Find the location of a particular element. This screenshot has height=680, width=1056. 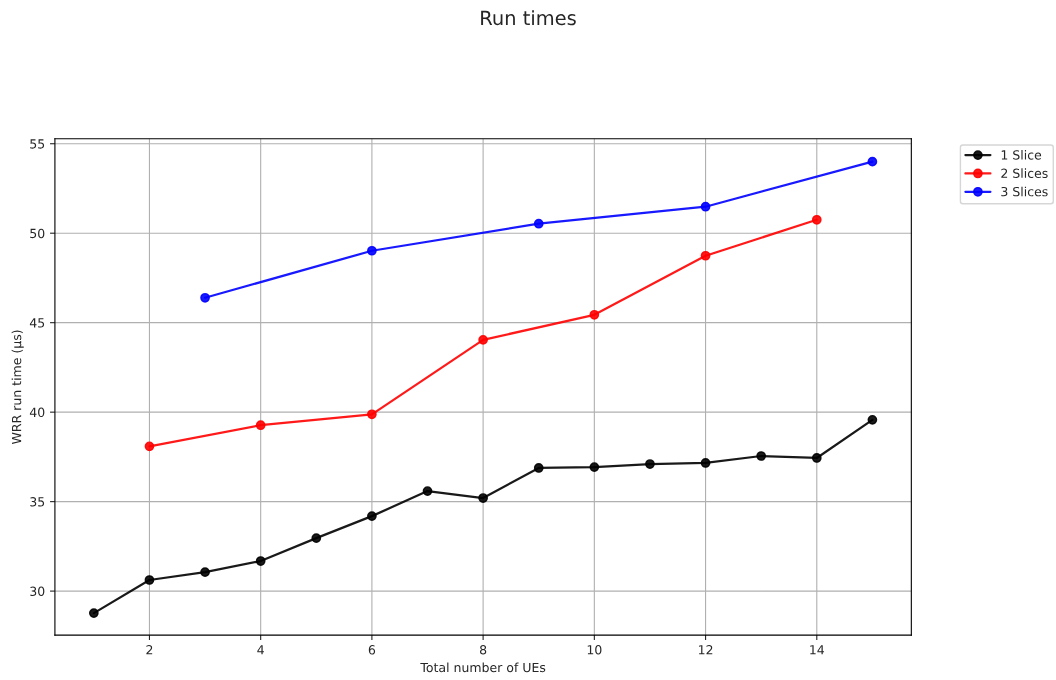

y-tick-label: 30 is located at coordinates (37, 591).